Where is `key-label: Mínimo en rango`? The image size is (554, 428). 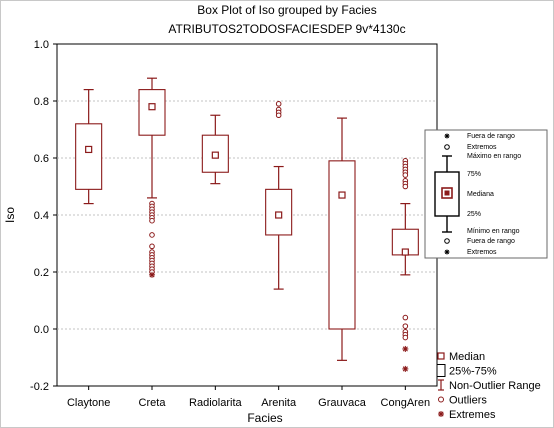
key-label: Mínimo en rango is located at coordinates (493, 231).